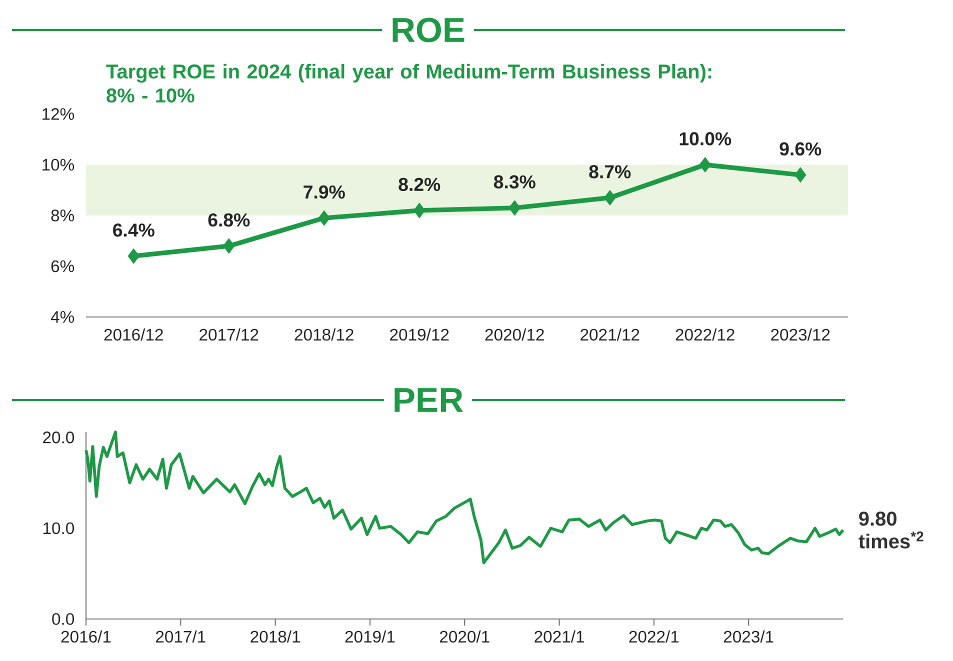  I want to click on chart-title: ROE, so click(428, 30).